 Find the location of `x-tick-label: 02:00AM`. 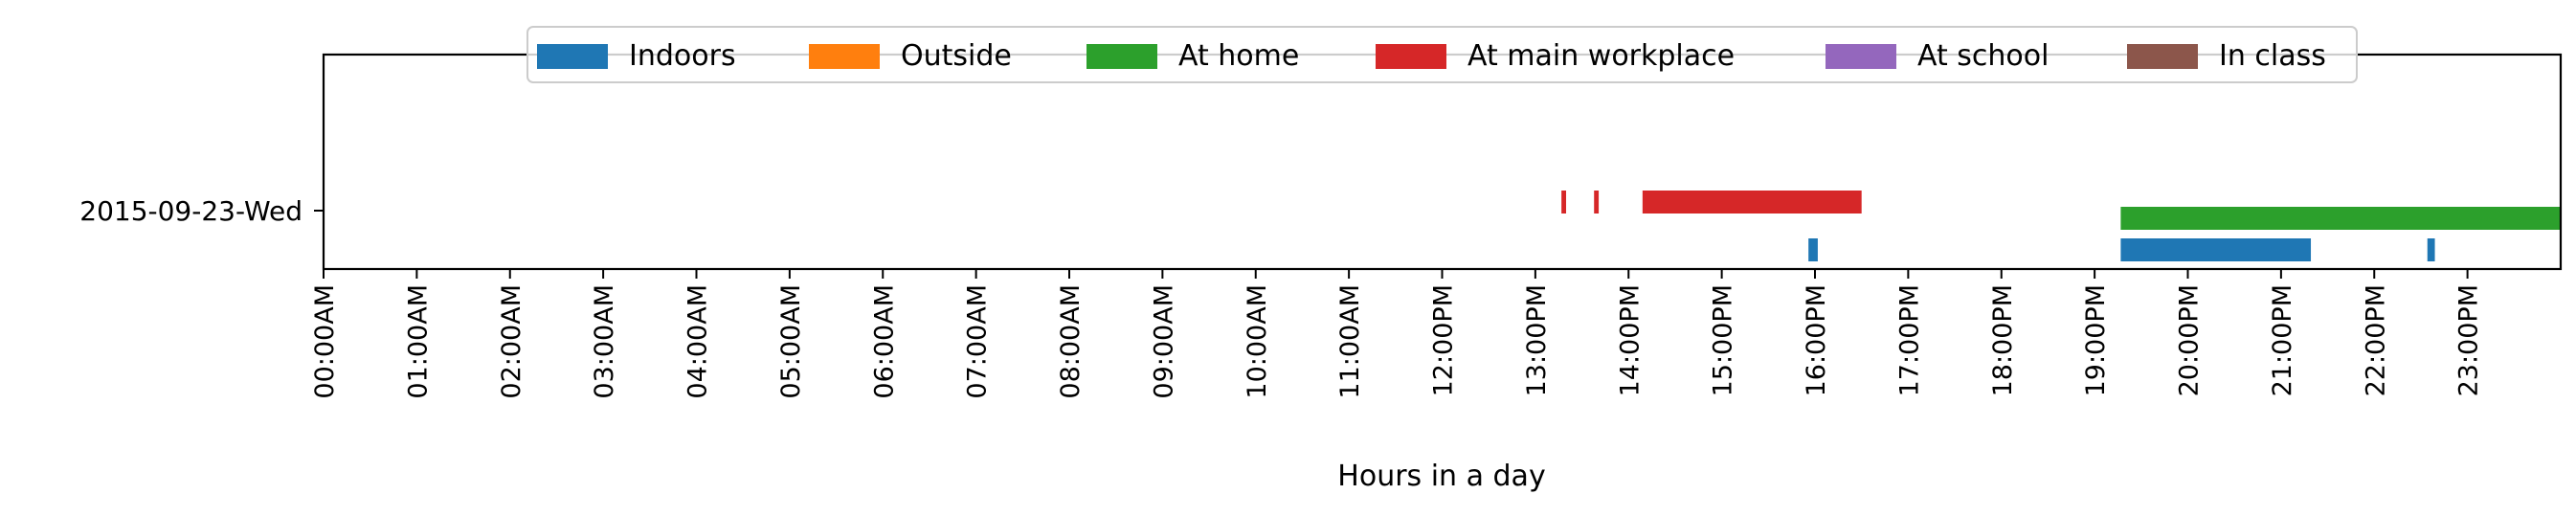

x-tick-label: 02:00AM is located at coordinates (512, 341).